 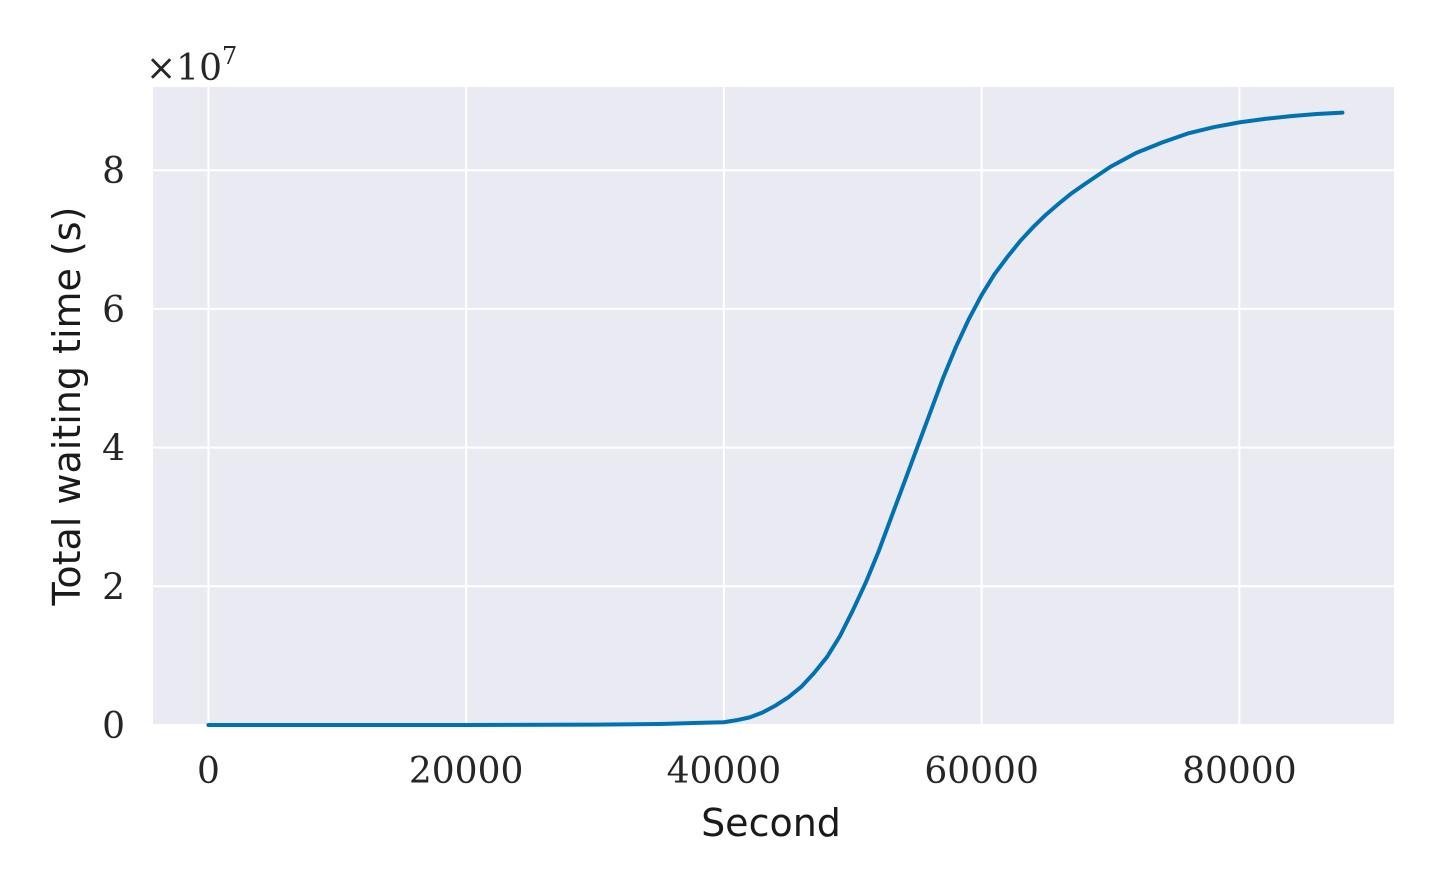 I want to click on y-tick-label: 4, so click(x=113, y=449).